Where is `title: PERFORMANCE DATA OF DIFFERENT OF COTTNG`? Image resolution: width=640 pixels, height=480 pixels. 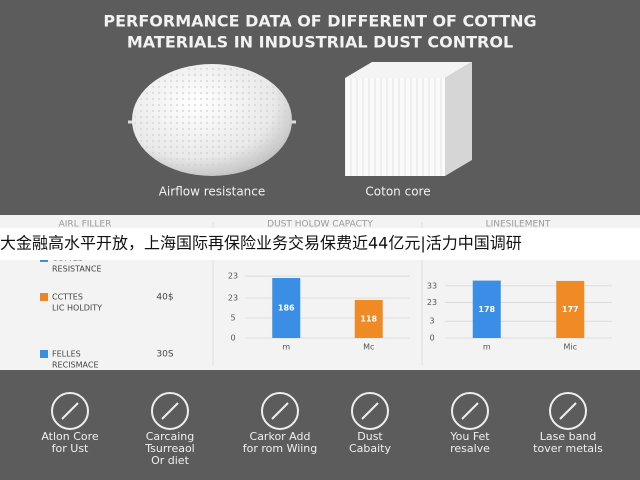 title: PERFORMANCE DATA OF DIFFERENT OF COTTNG is located at coordinates (319, 21).